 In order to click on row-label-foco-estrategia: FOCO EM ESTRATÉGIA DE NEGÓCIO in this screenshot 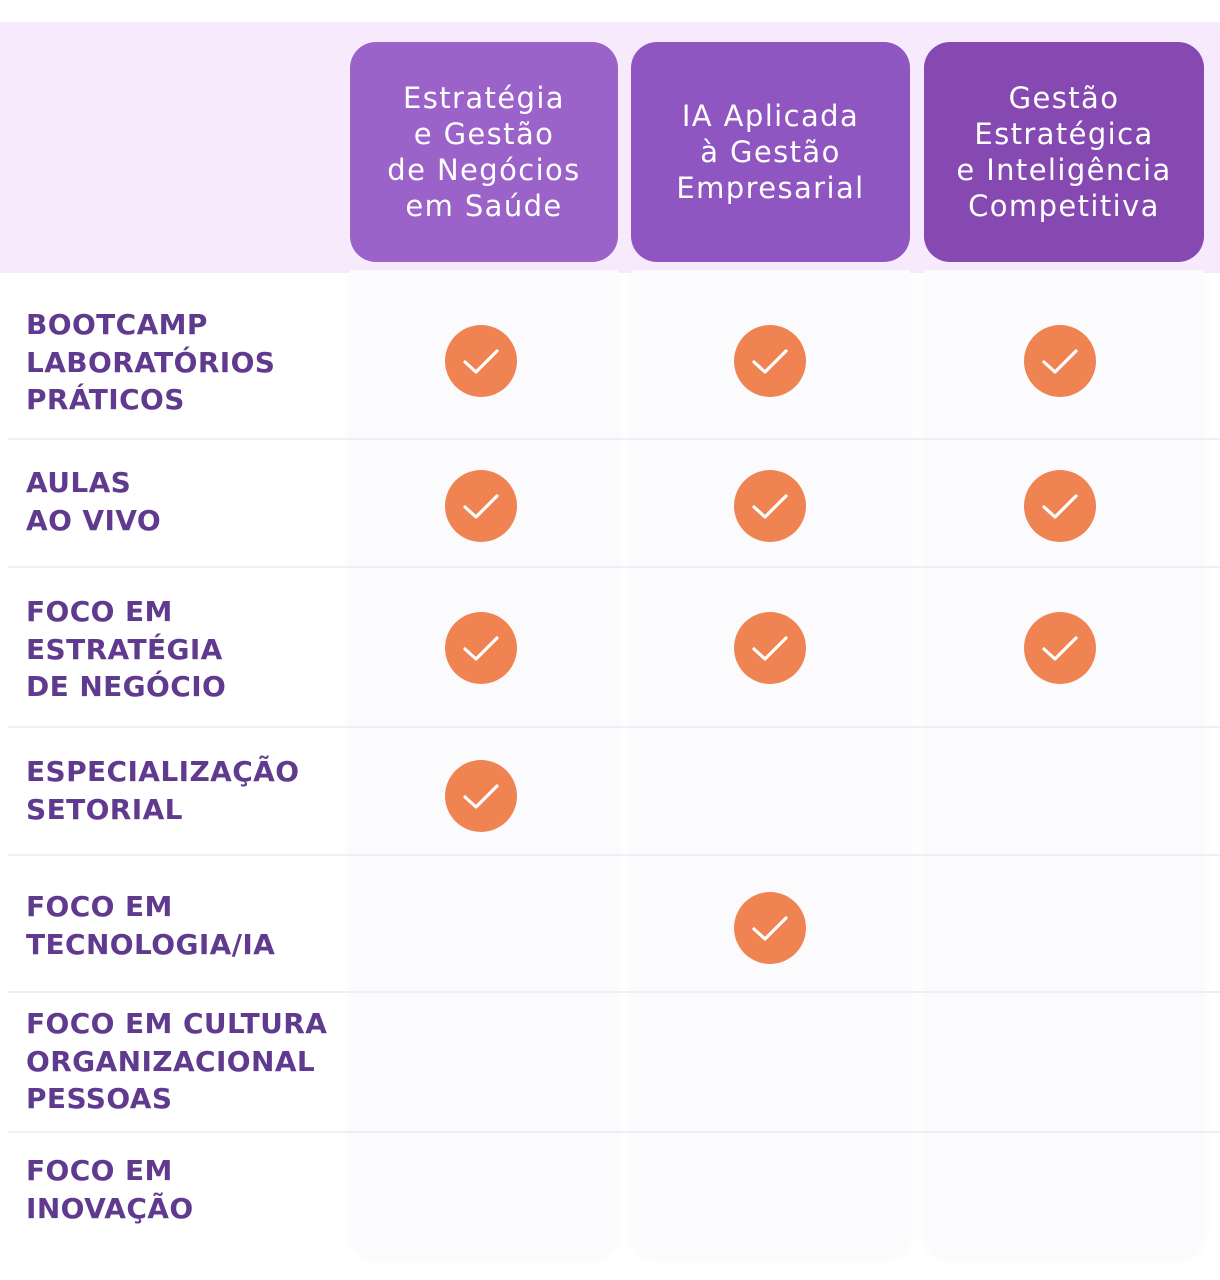, I will do `click(126, 649)`.